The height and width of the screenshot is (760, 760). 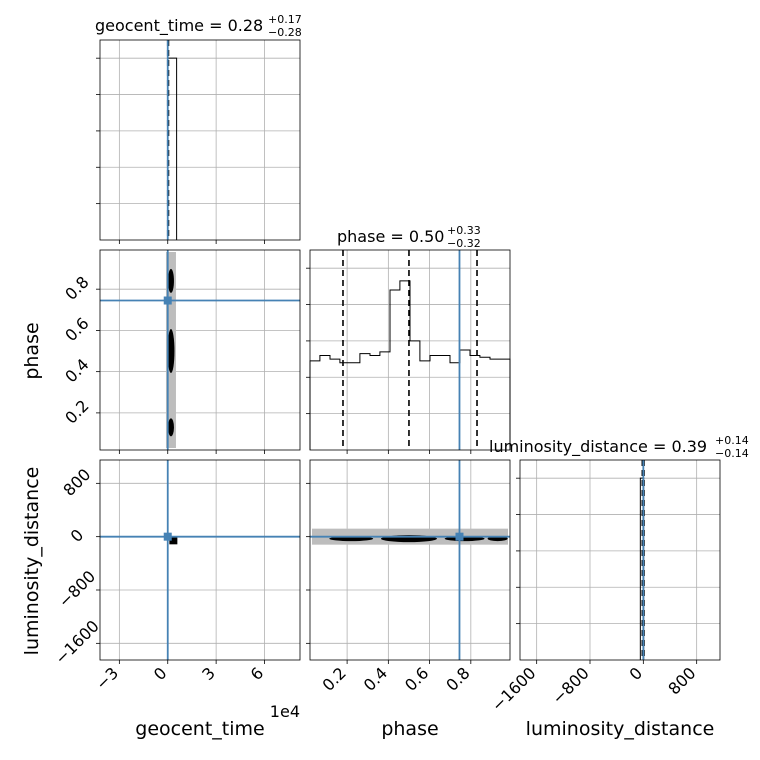 I want to click on title-phase-sub: −0.32, so click(x=464, y=243).